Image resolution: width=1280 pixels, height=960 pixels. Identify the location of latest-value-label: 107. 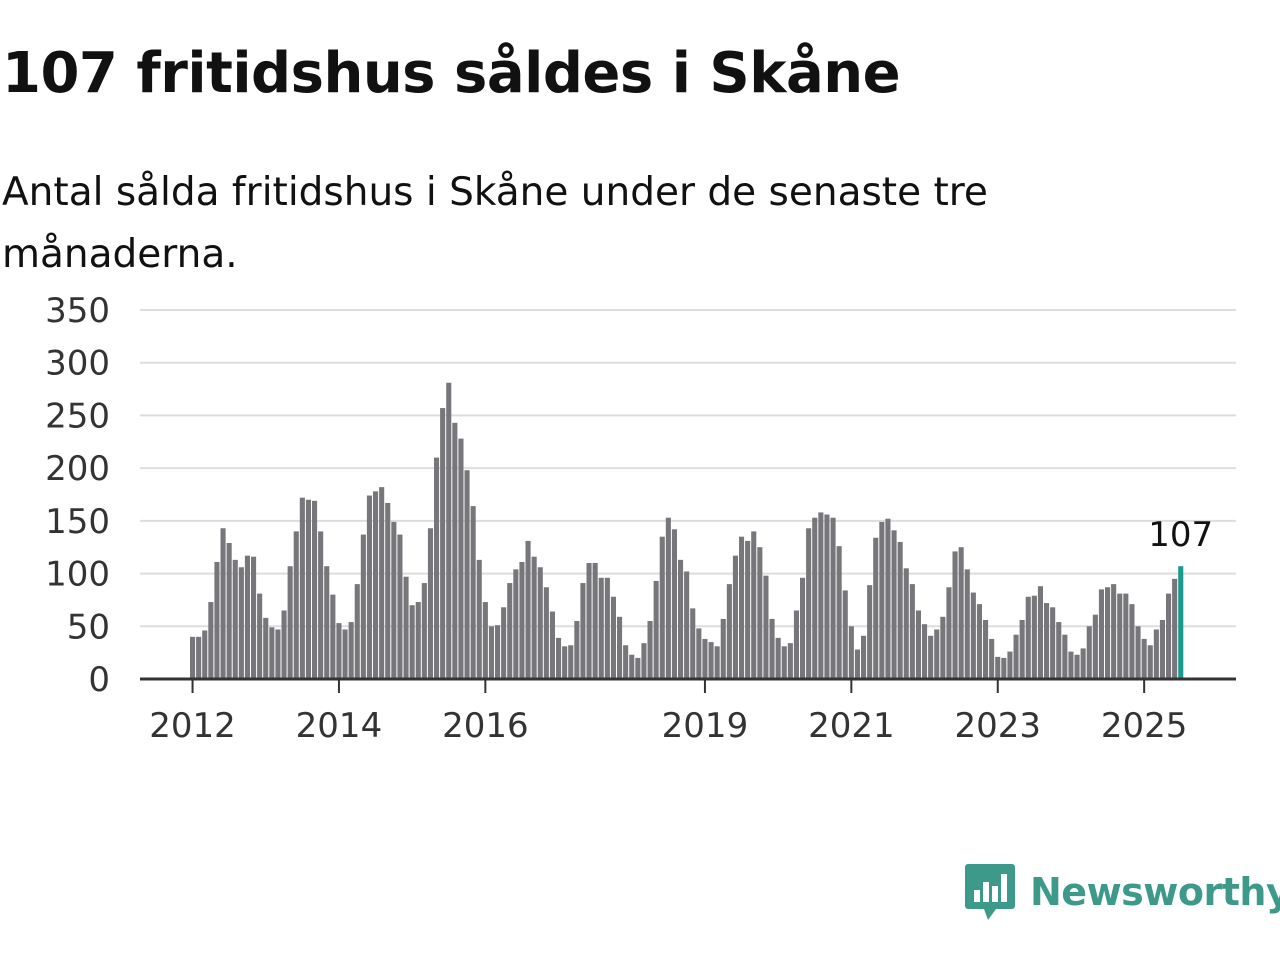
(1180, 535).